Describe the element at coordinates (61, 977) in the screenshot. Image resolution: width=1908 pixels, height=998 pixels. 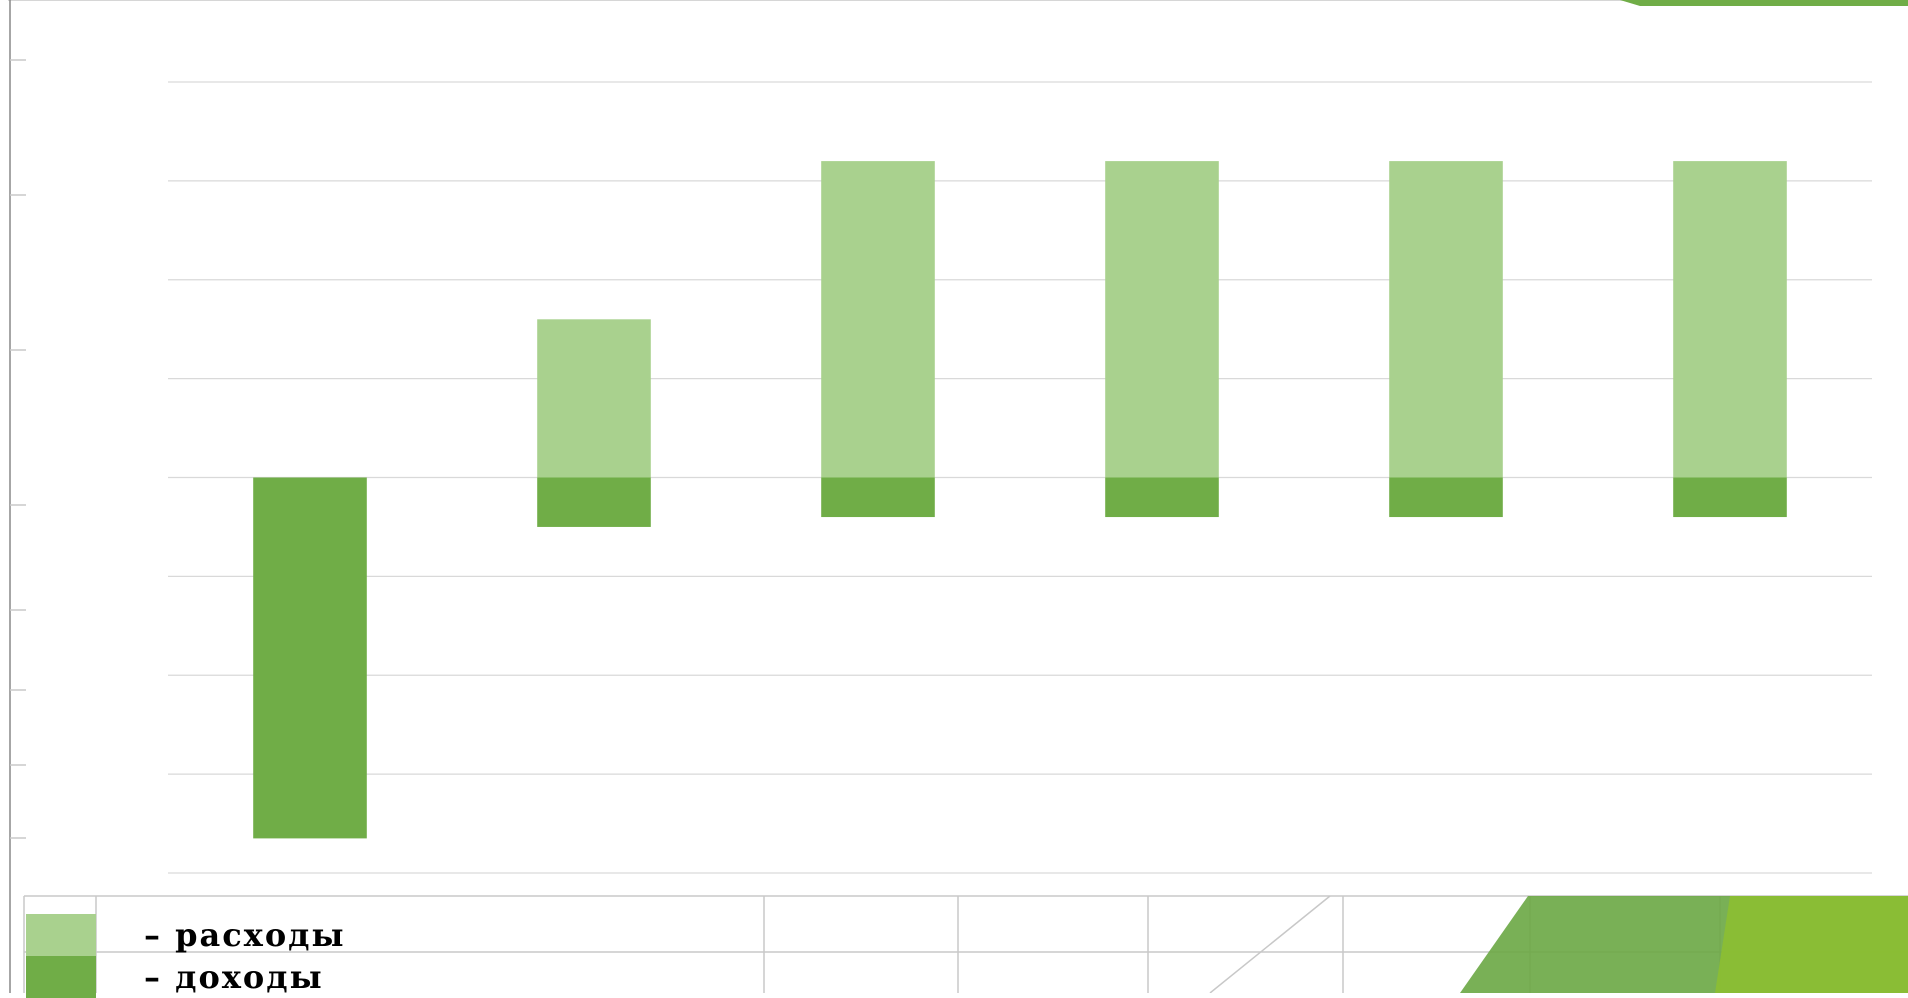
I see `legend-swatch-income` at that location.